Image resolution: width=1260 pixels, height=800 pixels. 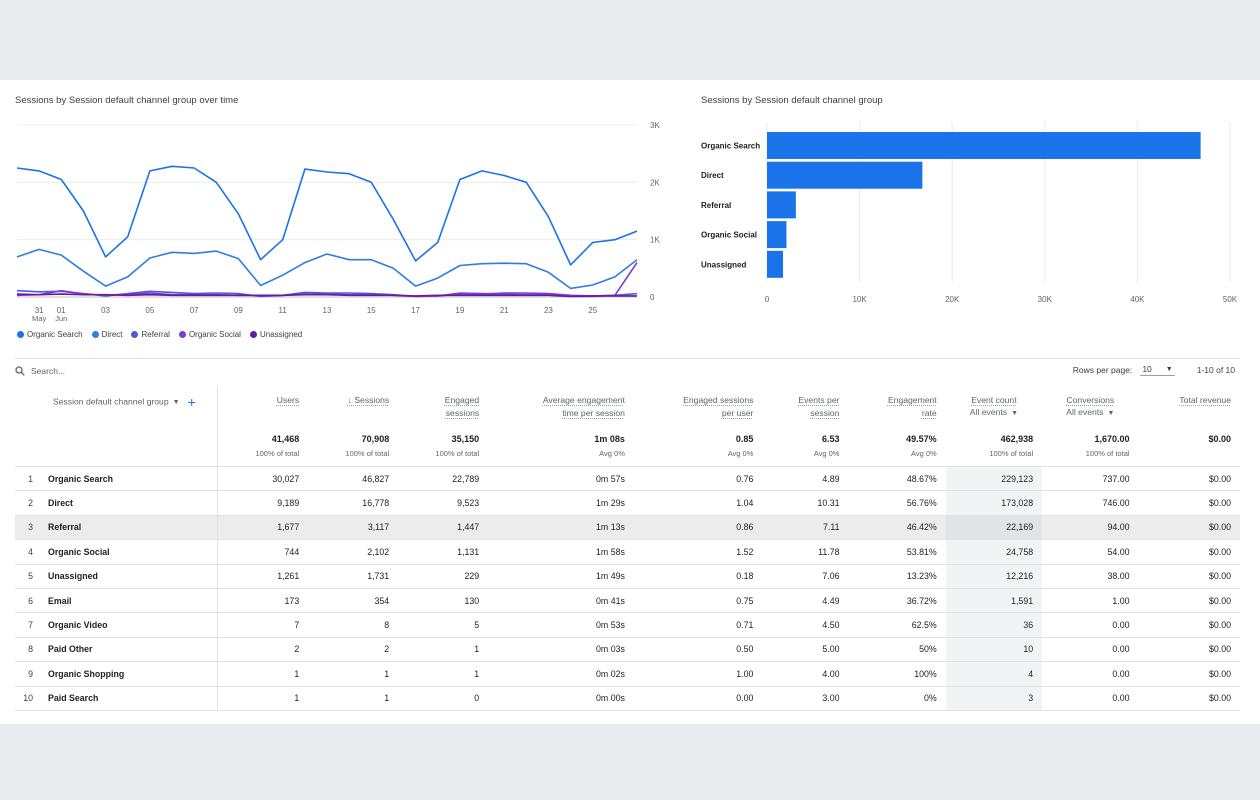 I want to click on legend-dot-icon, so click(x=182, y=334).